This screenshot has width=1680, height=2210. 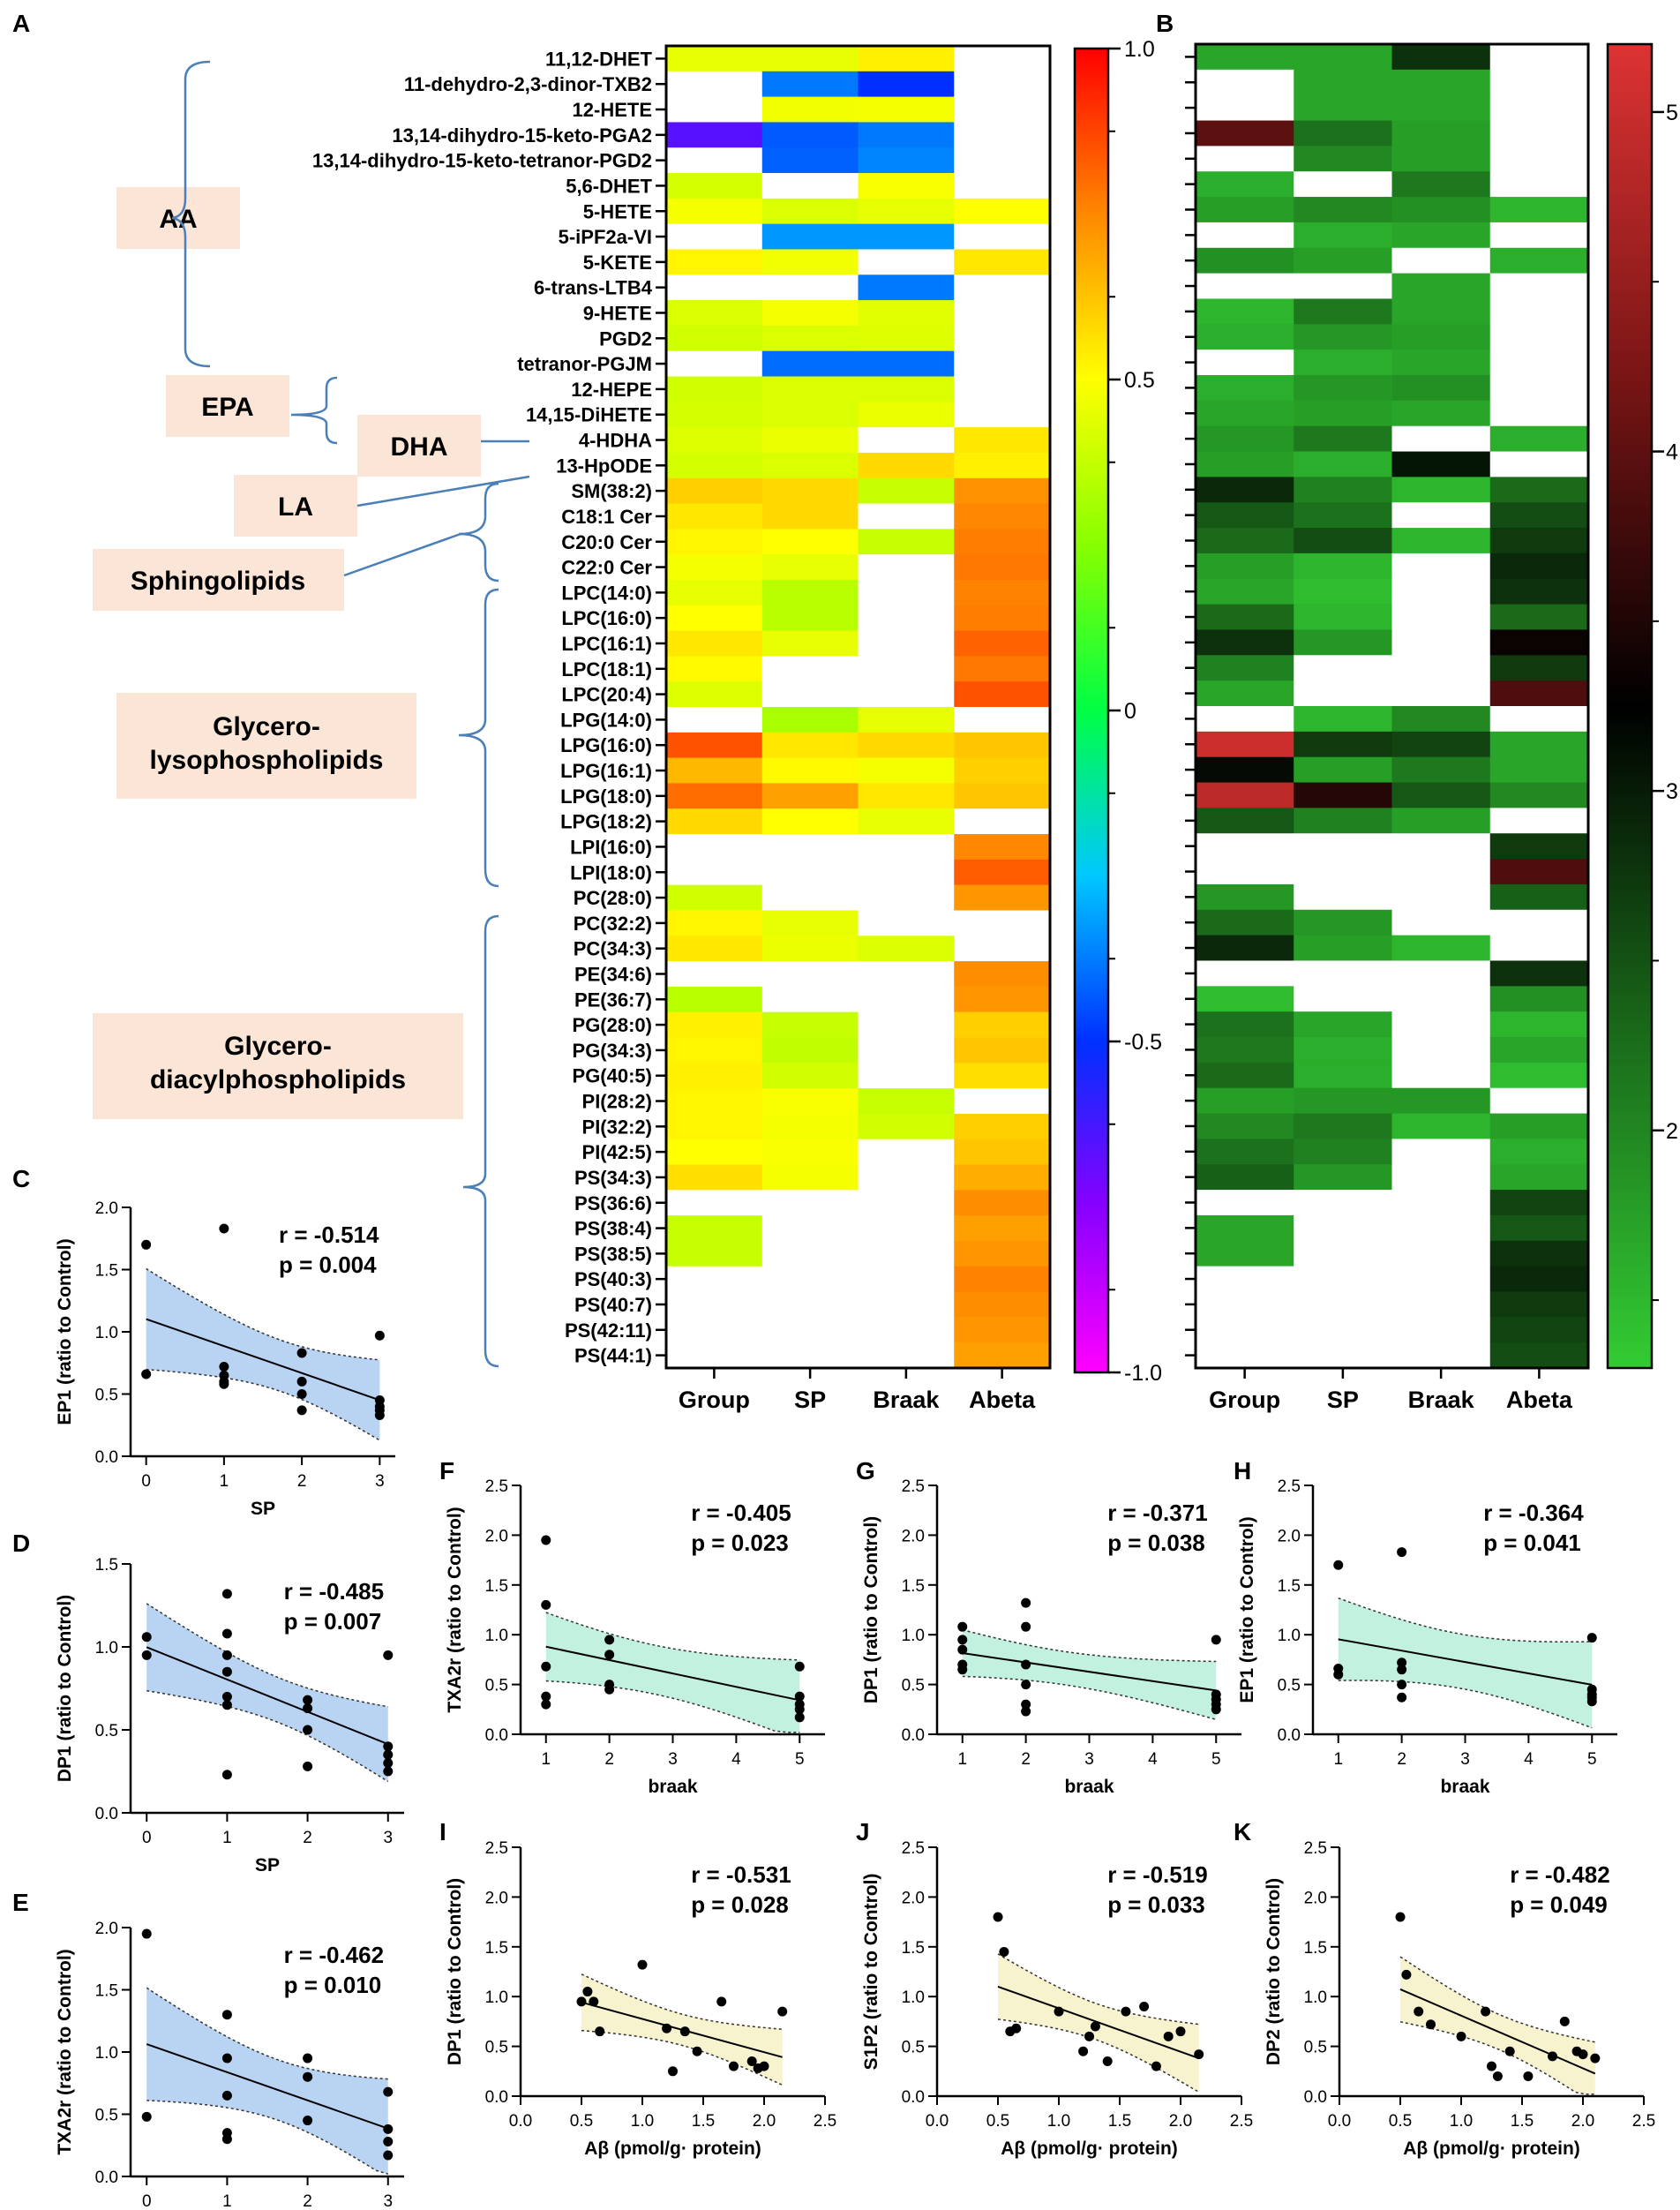 What do you see at coordinates (606, 517) in the screenshot?
I see `heatmap-row-label: C18:1 Cer` at bounding box center [606, 517].